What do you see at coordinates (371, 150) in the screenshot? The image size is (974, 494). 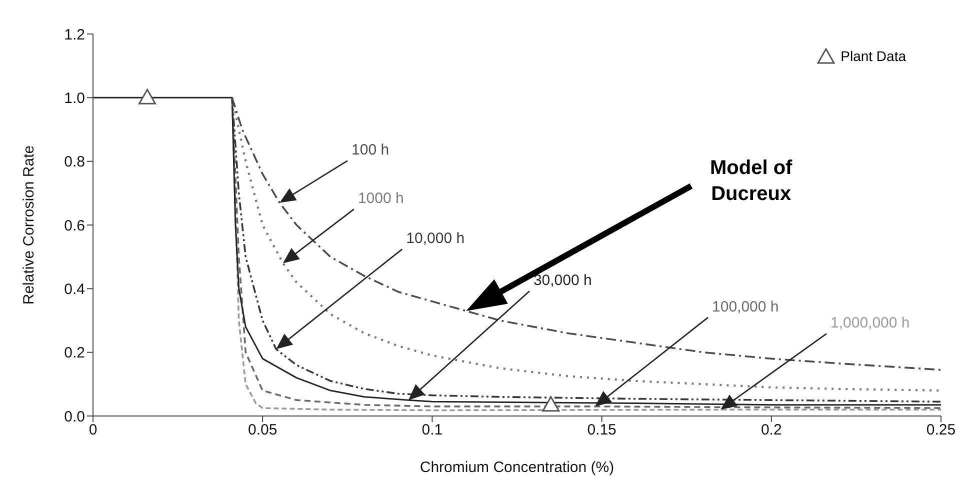 I see `text: 100 h` at bounding box center [371, 150].